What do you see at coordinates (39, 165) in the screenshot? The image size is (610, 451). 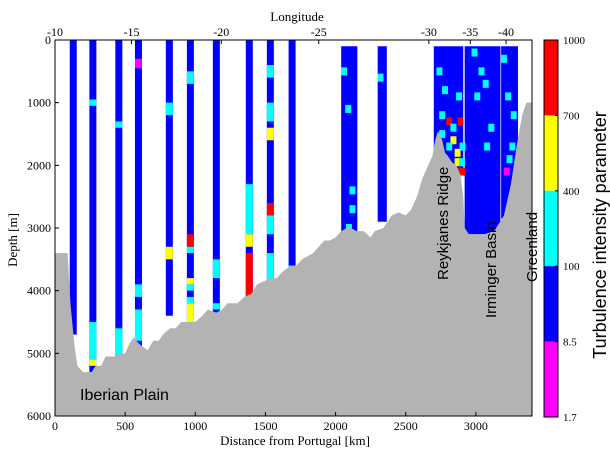 I see `y-tick-label-2: 2000` at bounding box center [39, 165].